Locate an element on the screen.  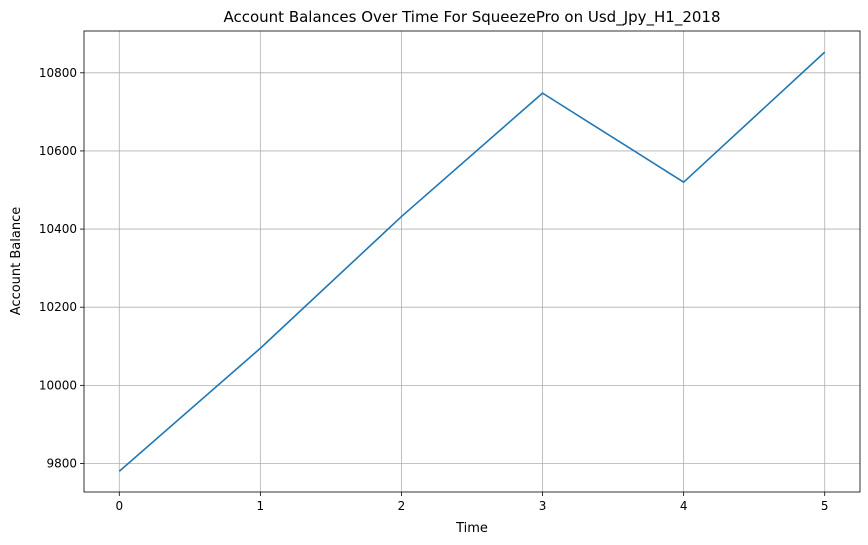
x-tick-label: 3 is located at coordinates (543, 506).